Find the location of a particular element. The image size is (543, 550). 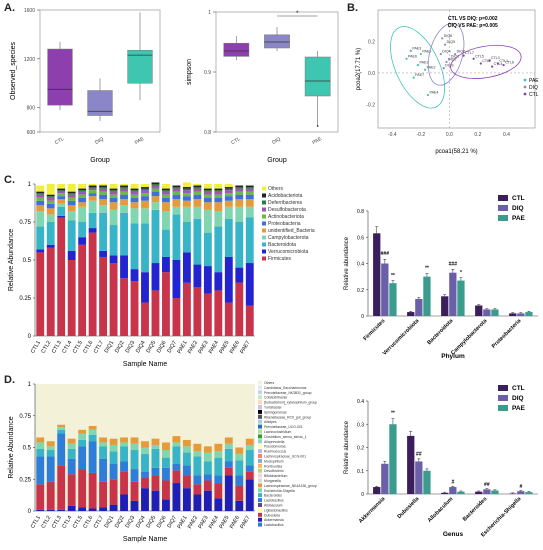

significance-mark: ### is located at coordinates (385, 254).